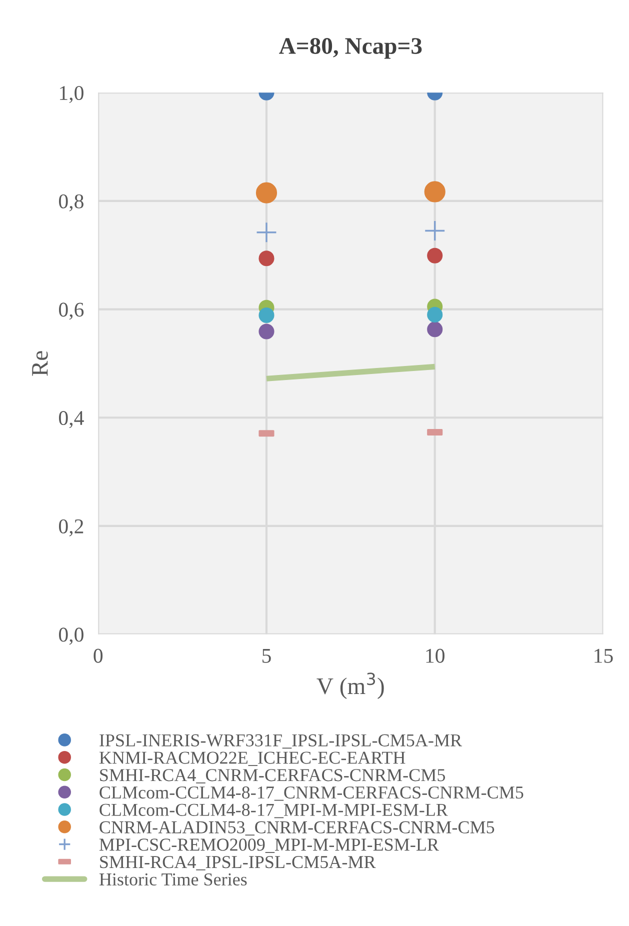 The height and width of the screenshot is (926, 629). Describe the element at coordinates (71, 311) in the screenshot. I see `y-tick-label: 0,6` at that location.